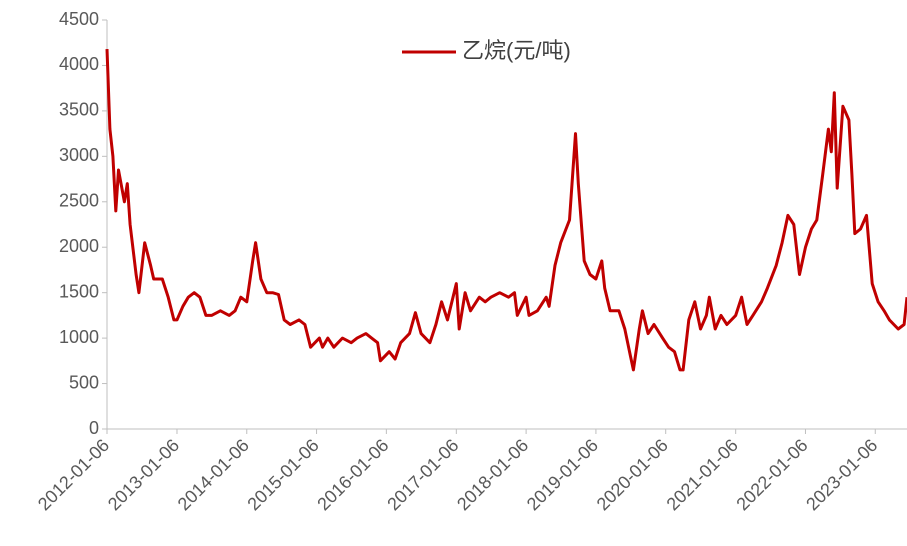 The image size is (907, 546). What do you see at coordinates (702, 474) in the screenshot?
I see `x-tick-label: 2021-01-06` at bounding box center [702, 474].